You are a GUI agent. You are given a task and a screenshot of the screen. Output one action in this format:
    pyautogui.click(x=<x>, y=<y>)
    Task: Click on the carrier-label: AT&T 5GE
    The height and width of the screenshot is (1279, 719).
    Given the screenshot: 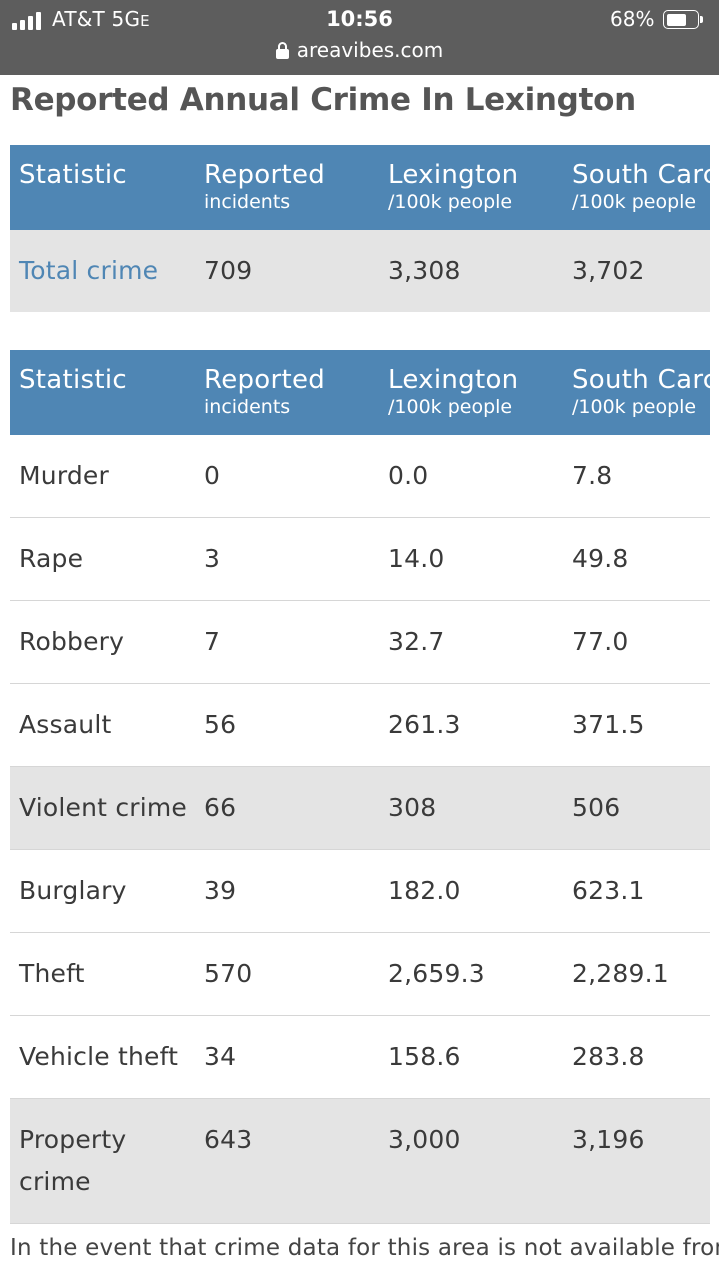 What is the action you would take?
    pyautogui.click(x=101, y=19)
    